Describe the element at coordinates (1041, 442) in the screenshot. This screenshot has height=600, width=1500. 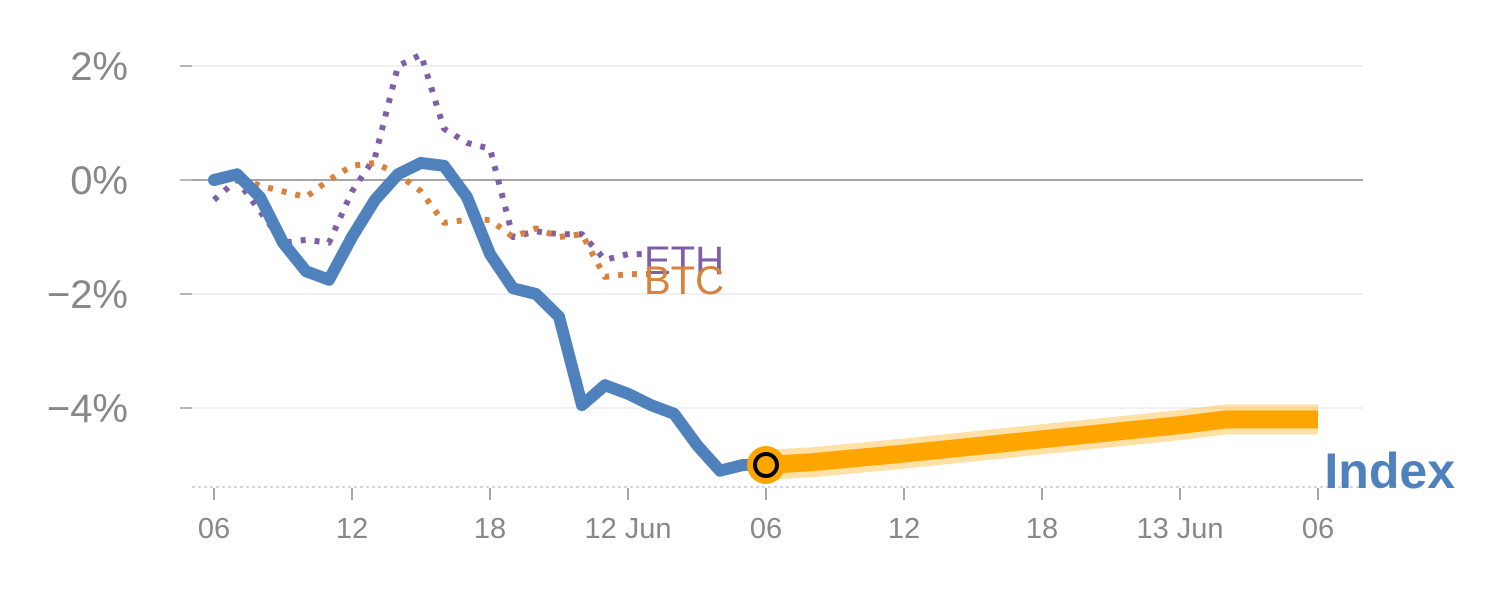
I see `series-line-projection` at that location.